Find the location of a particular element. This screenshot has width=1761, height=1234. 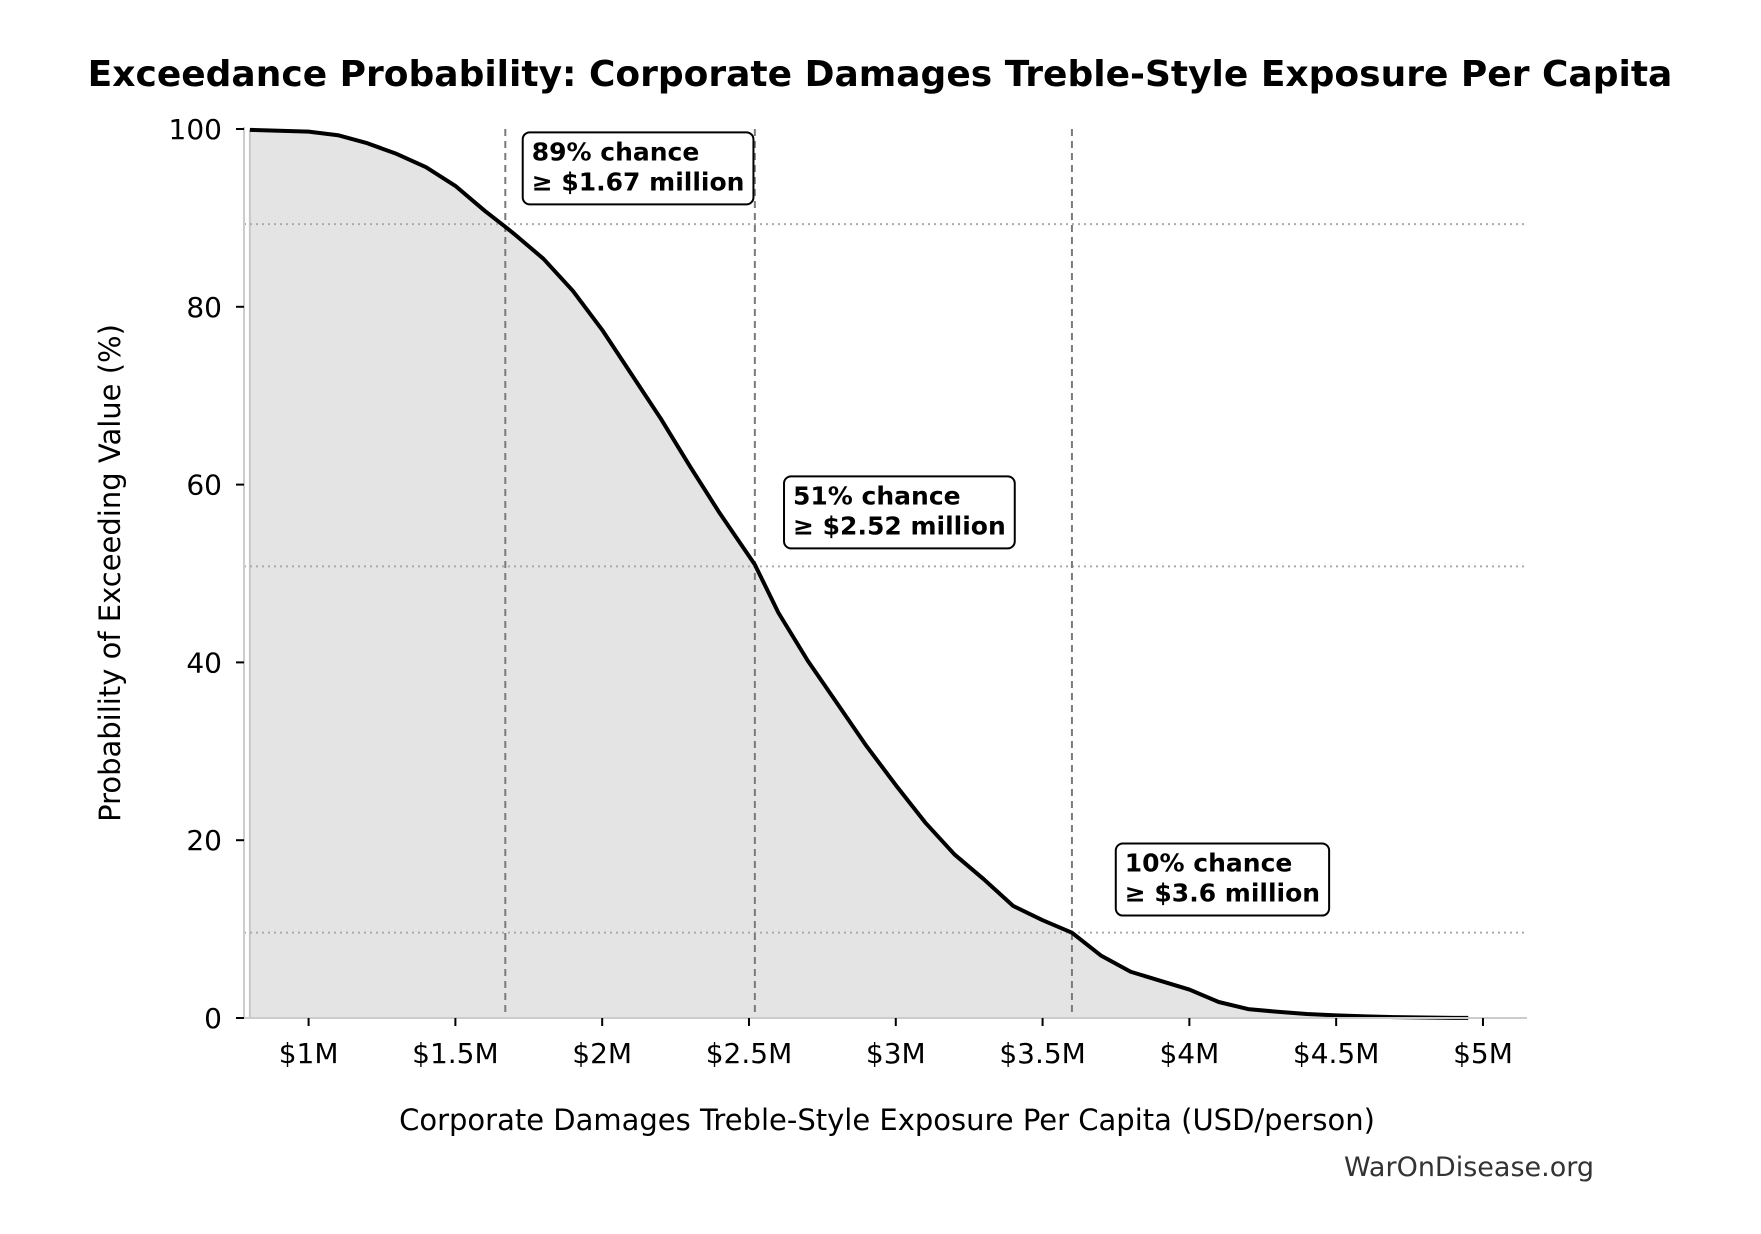

y-axis-label: Probability of Exceeding Value (%) is located at coordinates (110, 573).